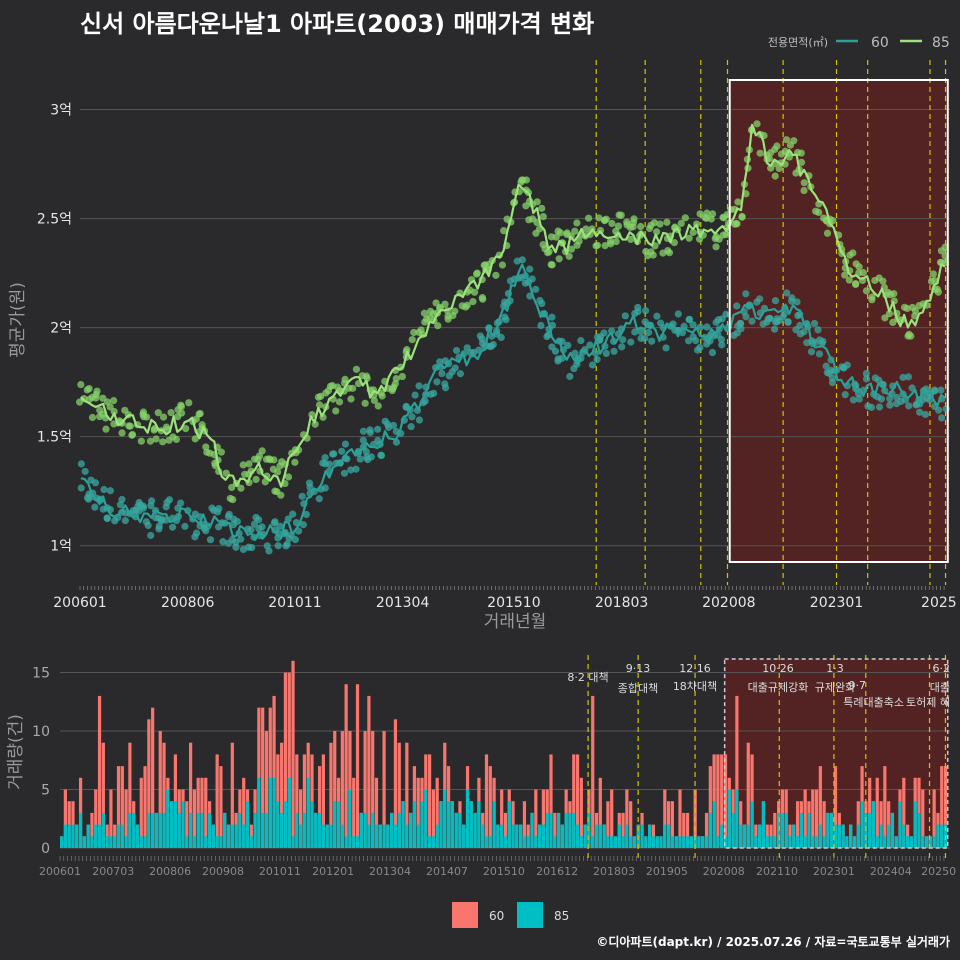  I want to click on volume-y-tick-label: 0, so click(45, 849).